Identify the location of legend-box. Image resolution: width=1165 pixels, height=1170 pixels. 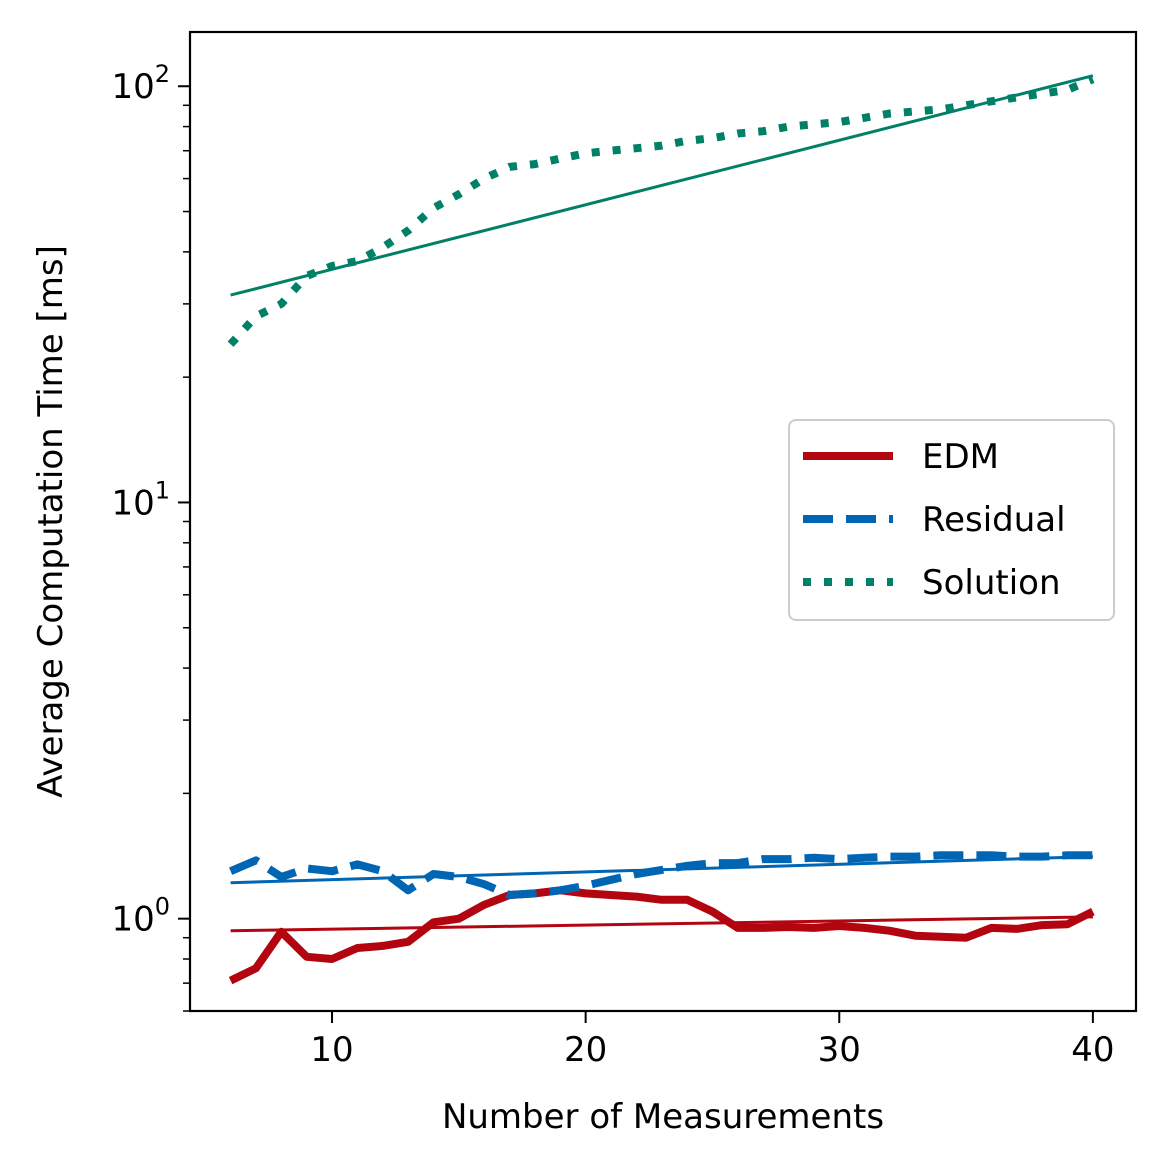
(951, 520).